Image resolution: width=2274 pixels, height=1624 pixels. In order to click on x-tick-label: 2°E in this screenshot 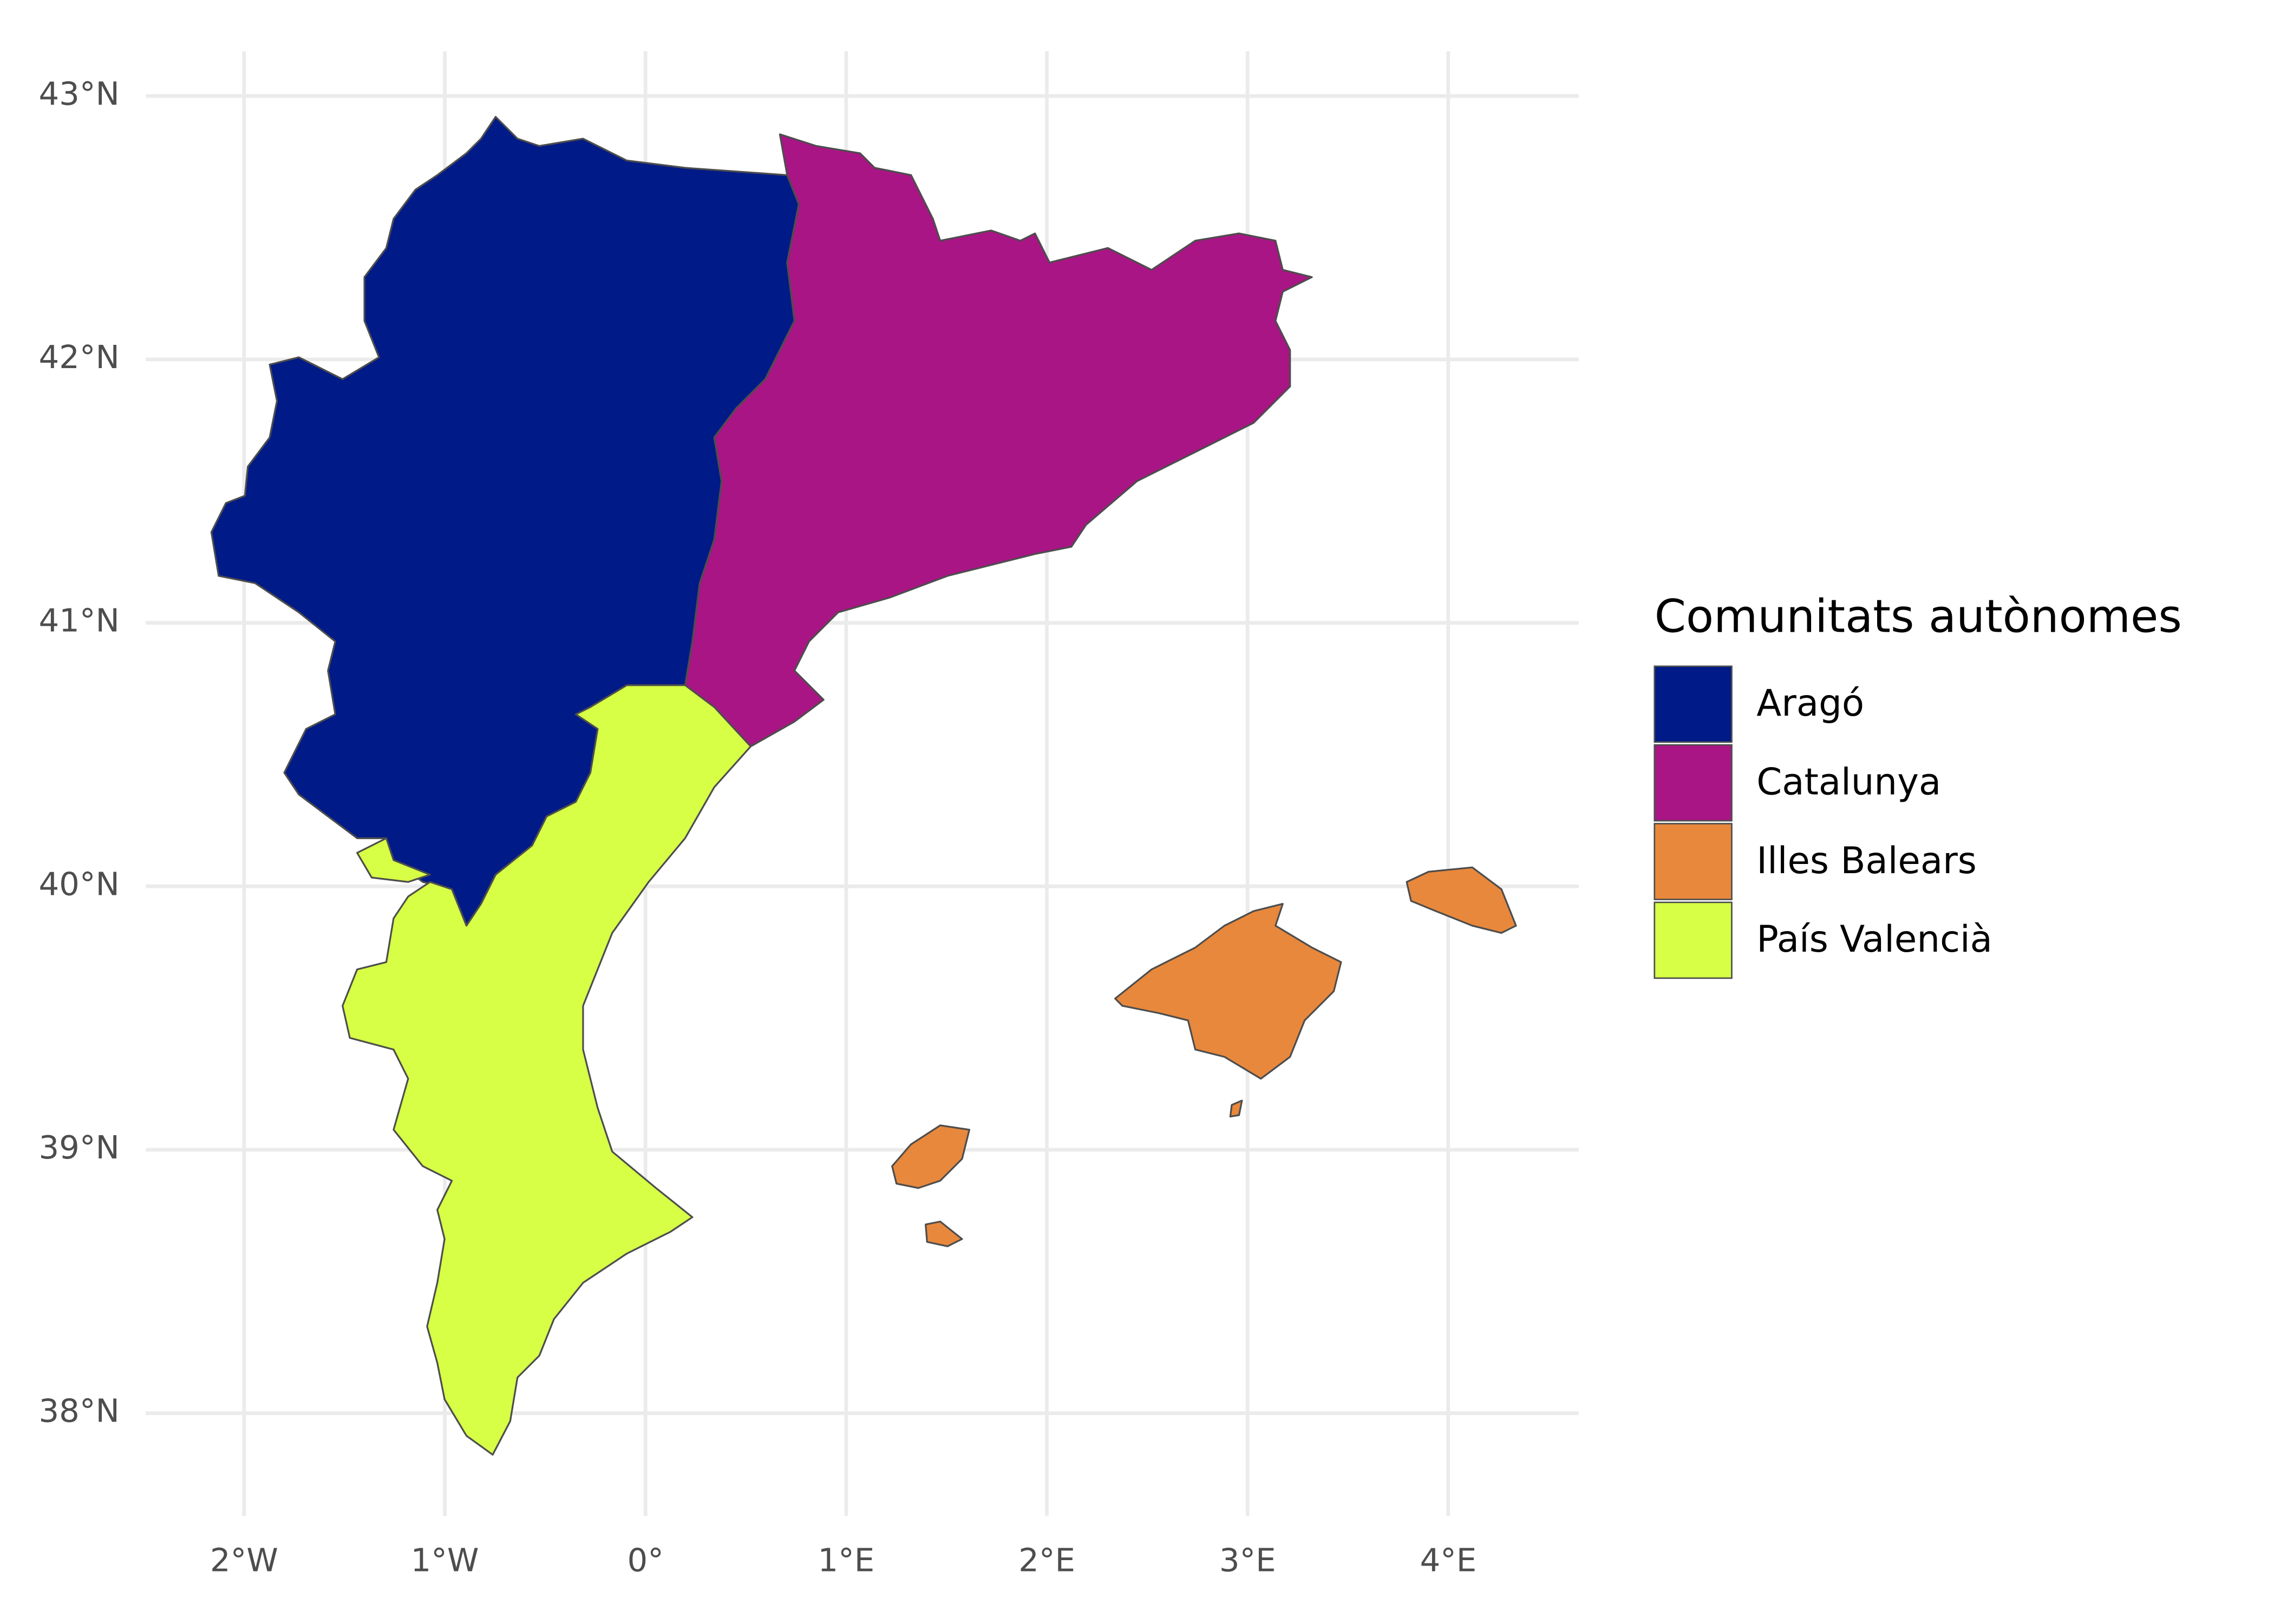, I will do `click(1046, 1560)`.